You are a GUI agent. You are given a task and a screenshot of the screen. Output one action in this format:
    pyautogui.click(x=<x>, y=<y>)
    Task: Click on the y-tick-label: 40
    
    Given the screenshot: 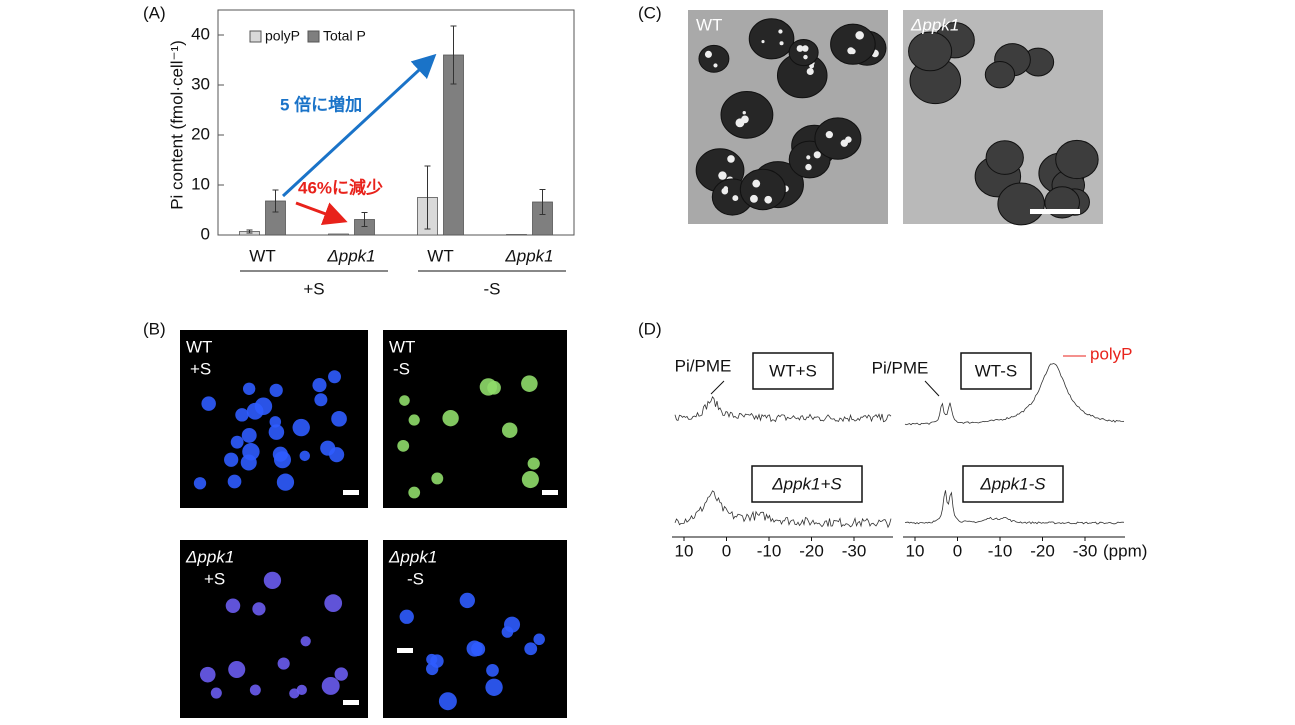 What is the action you would take?
    pyautogui.click(x=200, y=33)
    